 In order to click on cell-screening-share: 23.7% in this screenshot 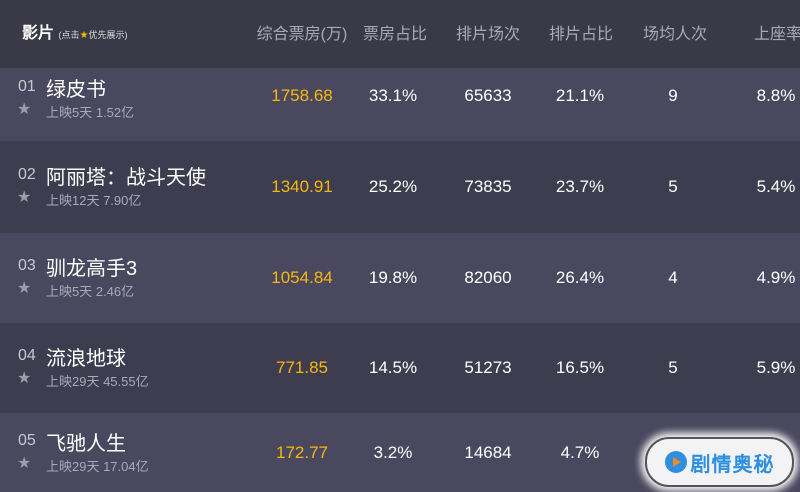, I will do `click(580, 186)`.